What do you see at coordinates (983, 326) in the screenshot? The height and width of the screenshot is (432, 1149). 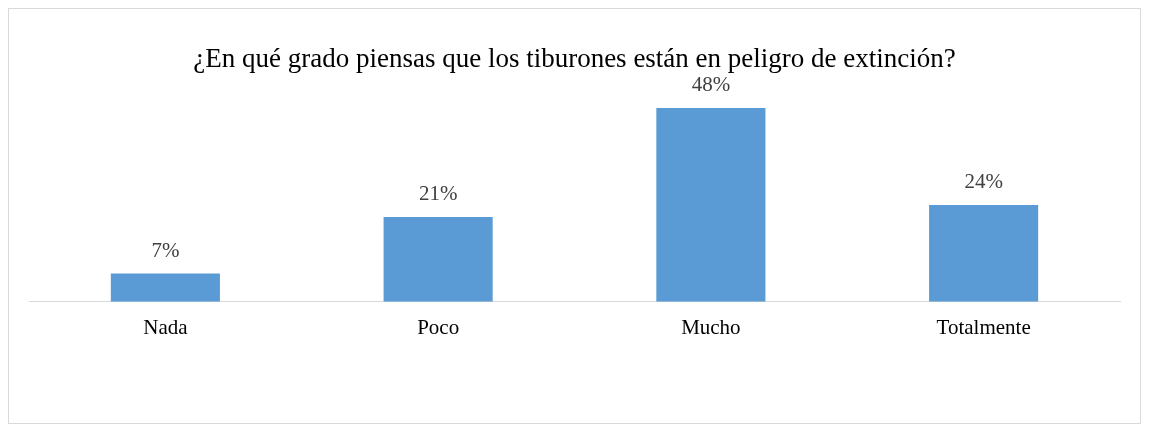 I see `x-tick-label: Totalmente` at bounding box center [983, 326].